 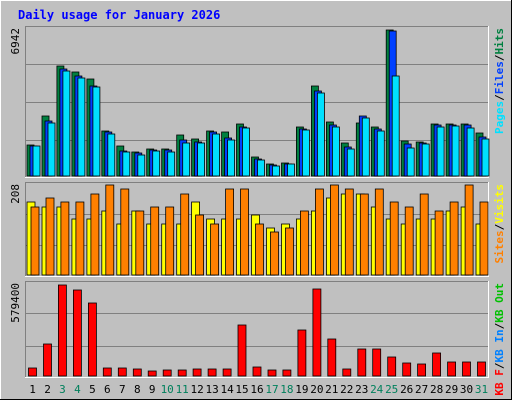 I want to click on x-tick-label-29: 29, so click(x=451, y=389).